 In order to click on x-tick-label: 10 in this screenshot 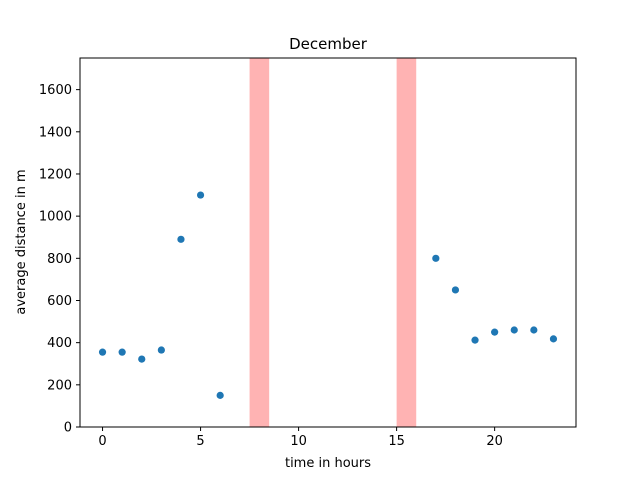, I will do `click(298, 441)`.